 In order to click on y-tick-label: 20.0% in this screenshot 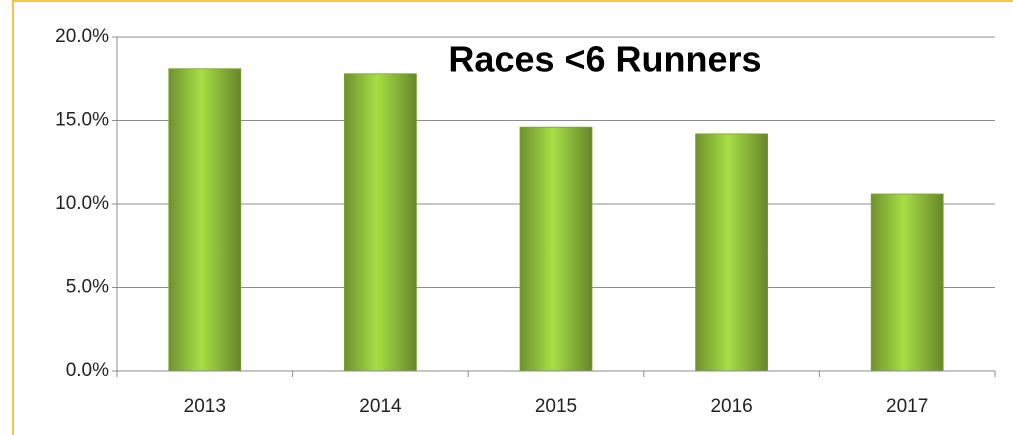, I will do `click(82, 36)`.